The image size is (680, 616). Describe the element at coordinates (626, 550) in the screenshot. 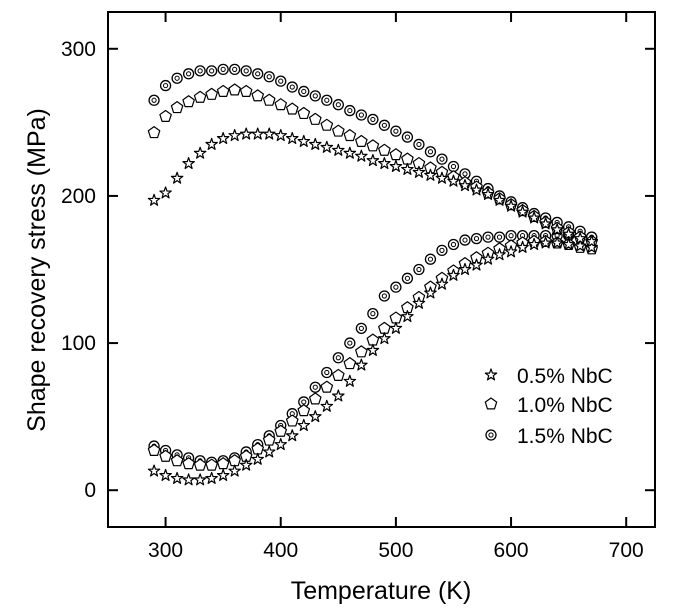

I see `x-tick-label: 700` at that location.